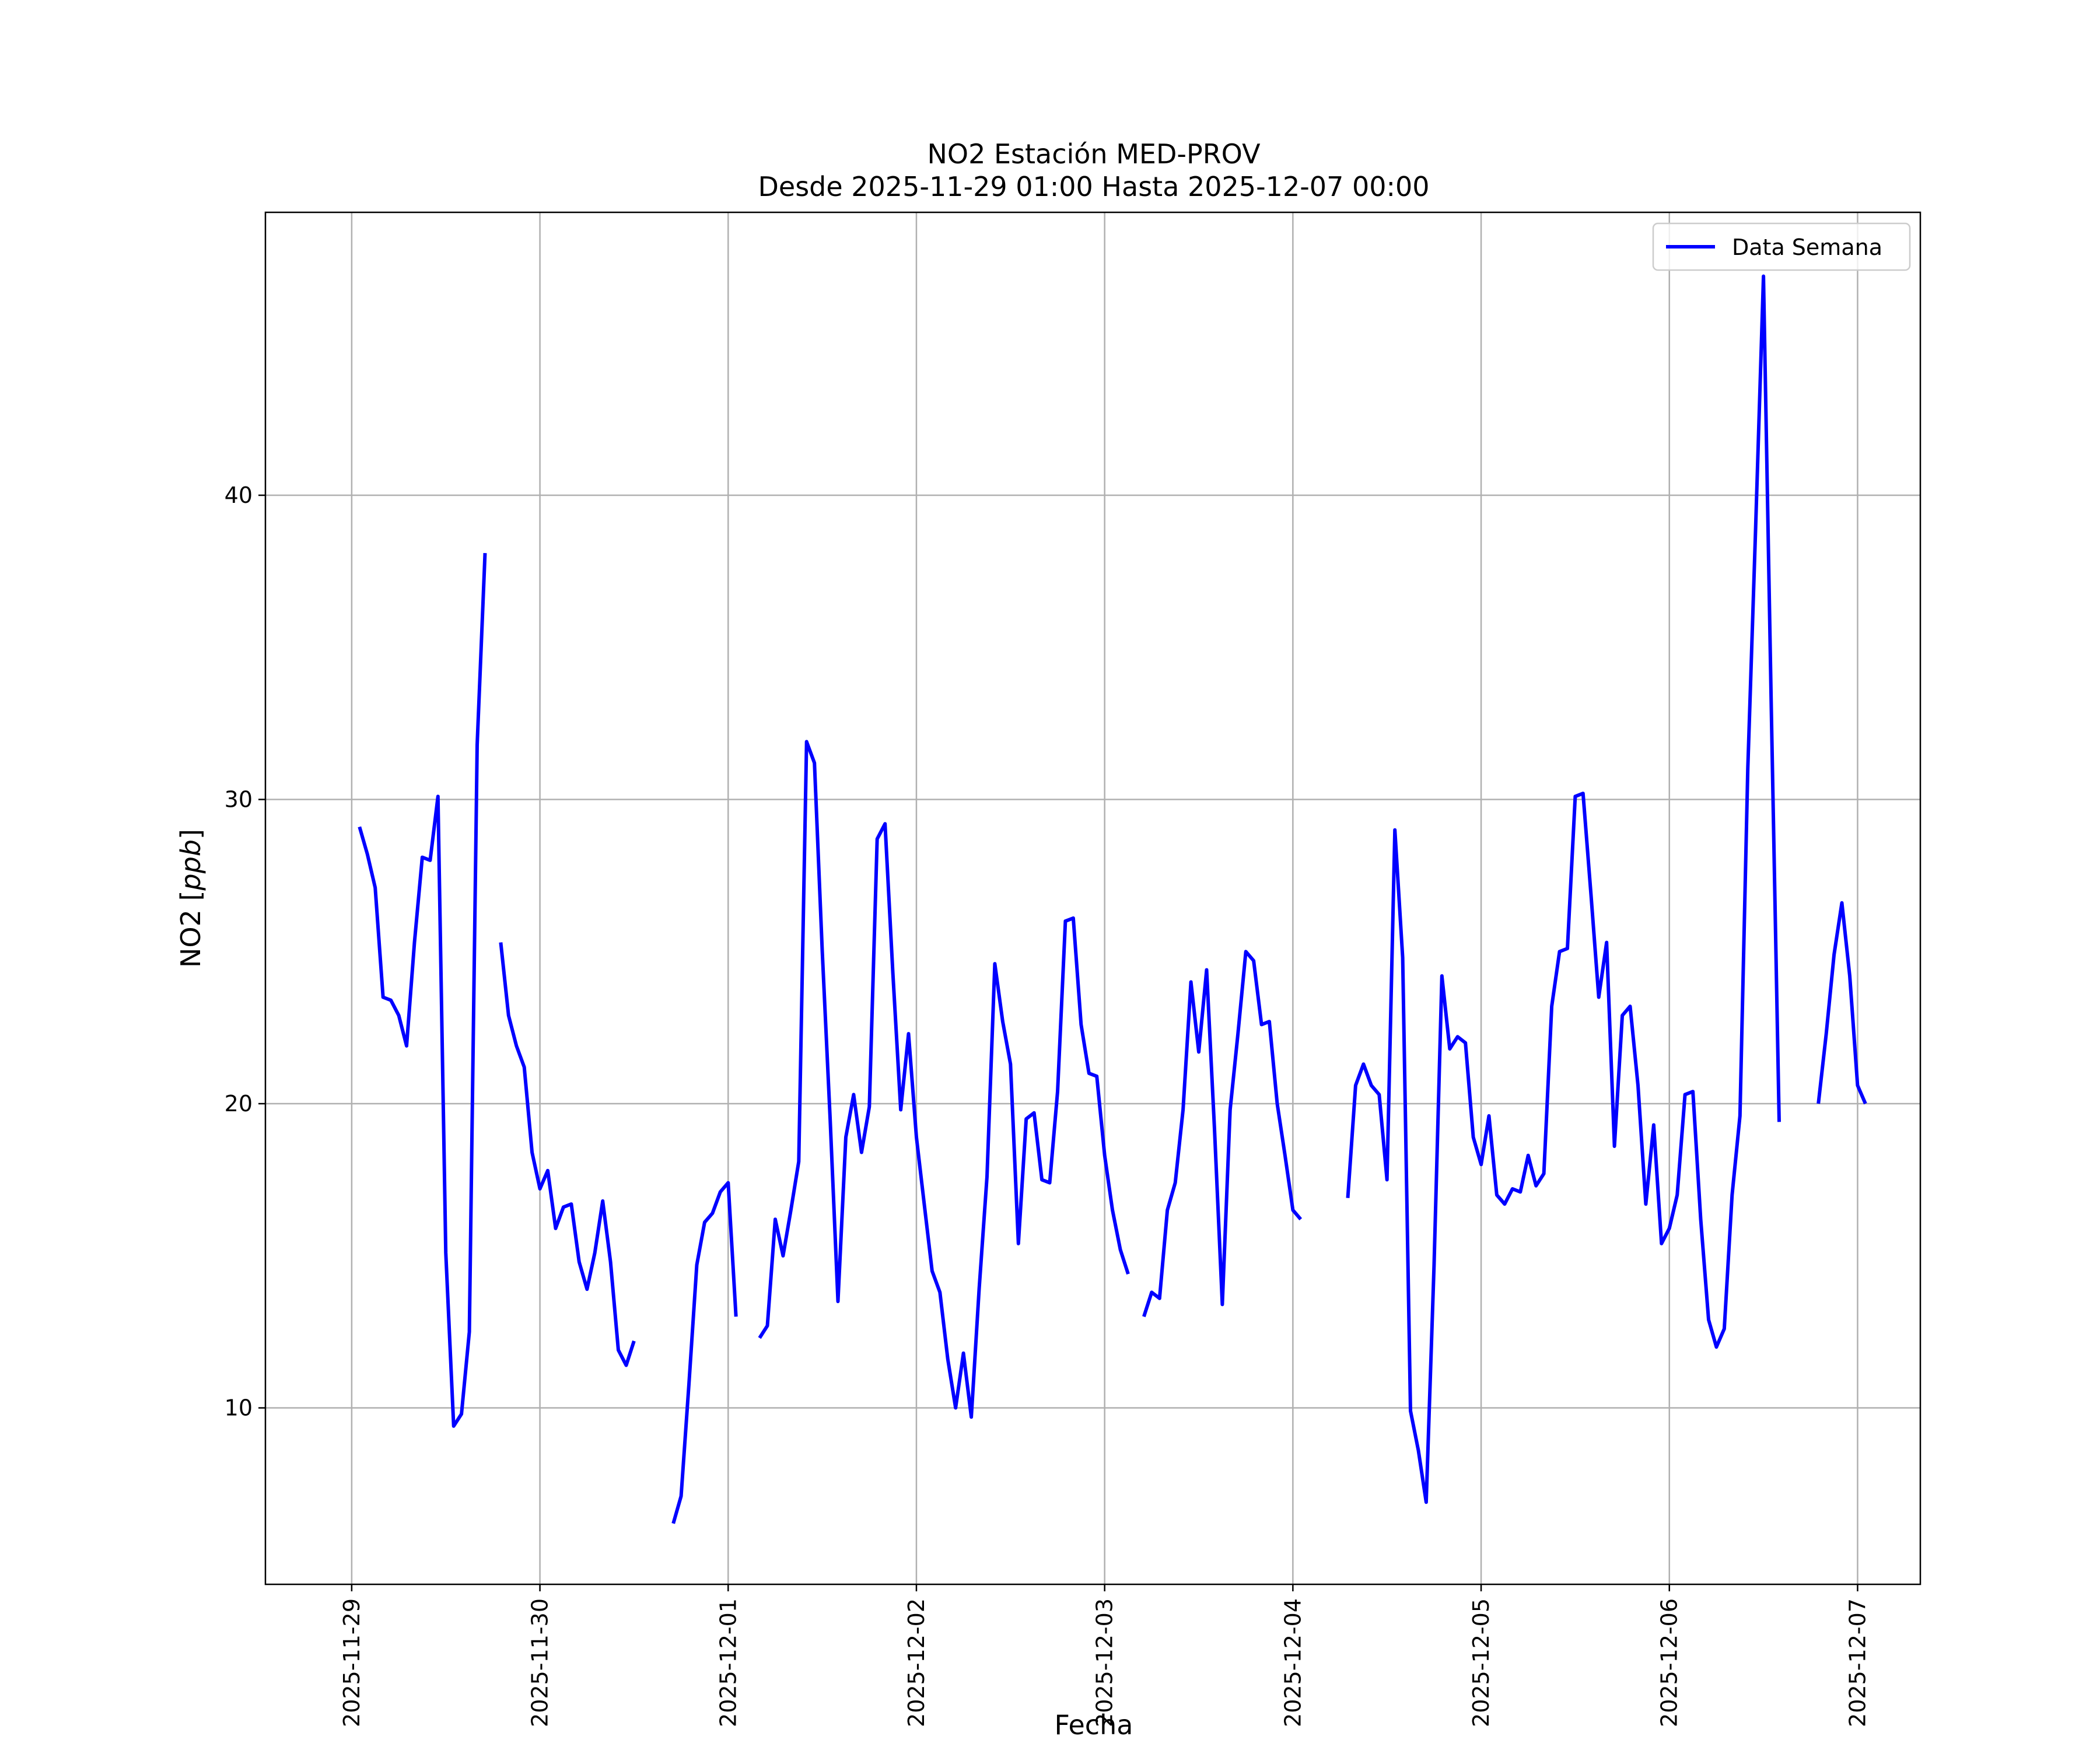 This screenshot has width=2100, height=1750. What do you see at coordinates (540, 1662) in the screenshot?
I see `x-tick-label: 2025-11-30` at bounding box center [540, 1662].